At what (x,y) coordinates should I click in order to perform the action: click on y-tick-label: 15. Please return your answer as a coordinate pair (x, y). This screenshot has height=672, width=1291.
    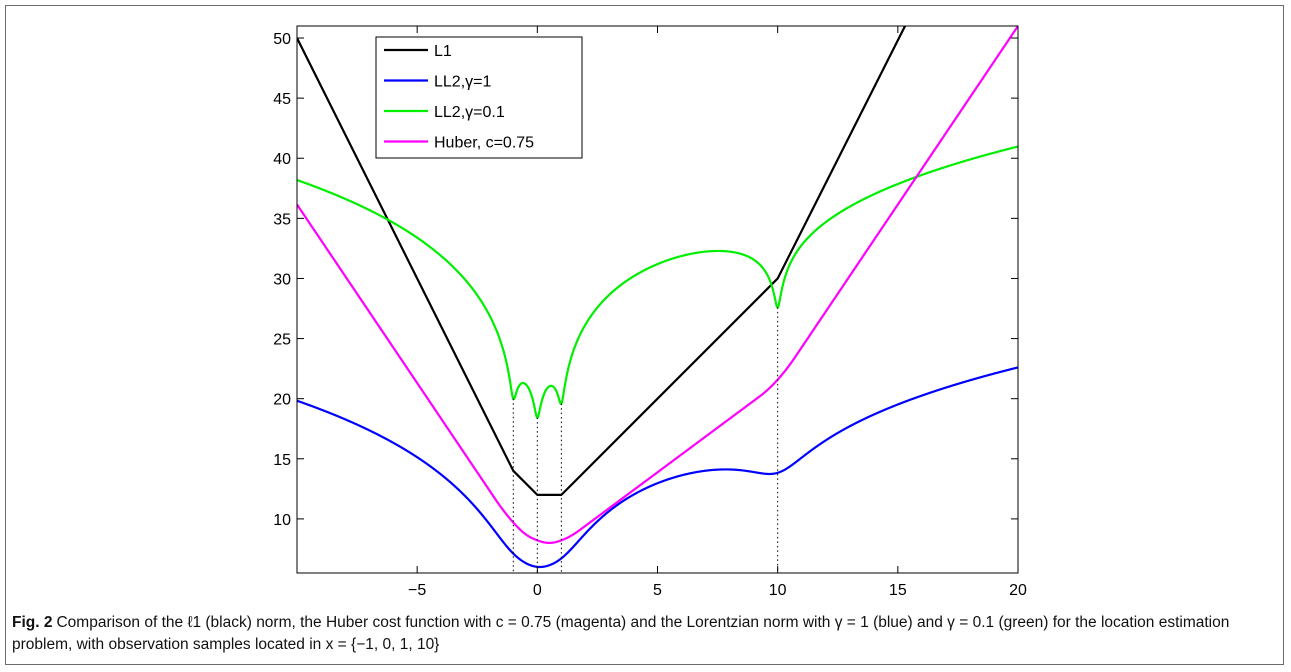
    Looking at the image, I should click on (282, 460).